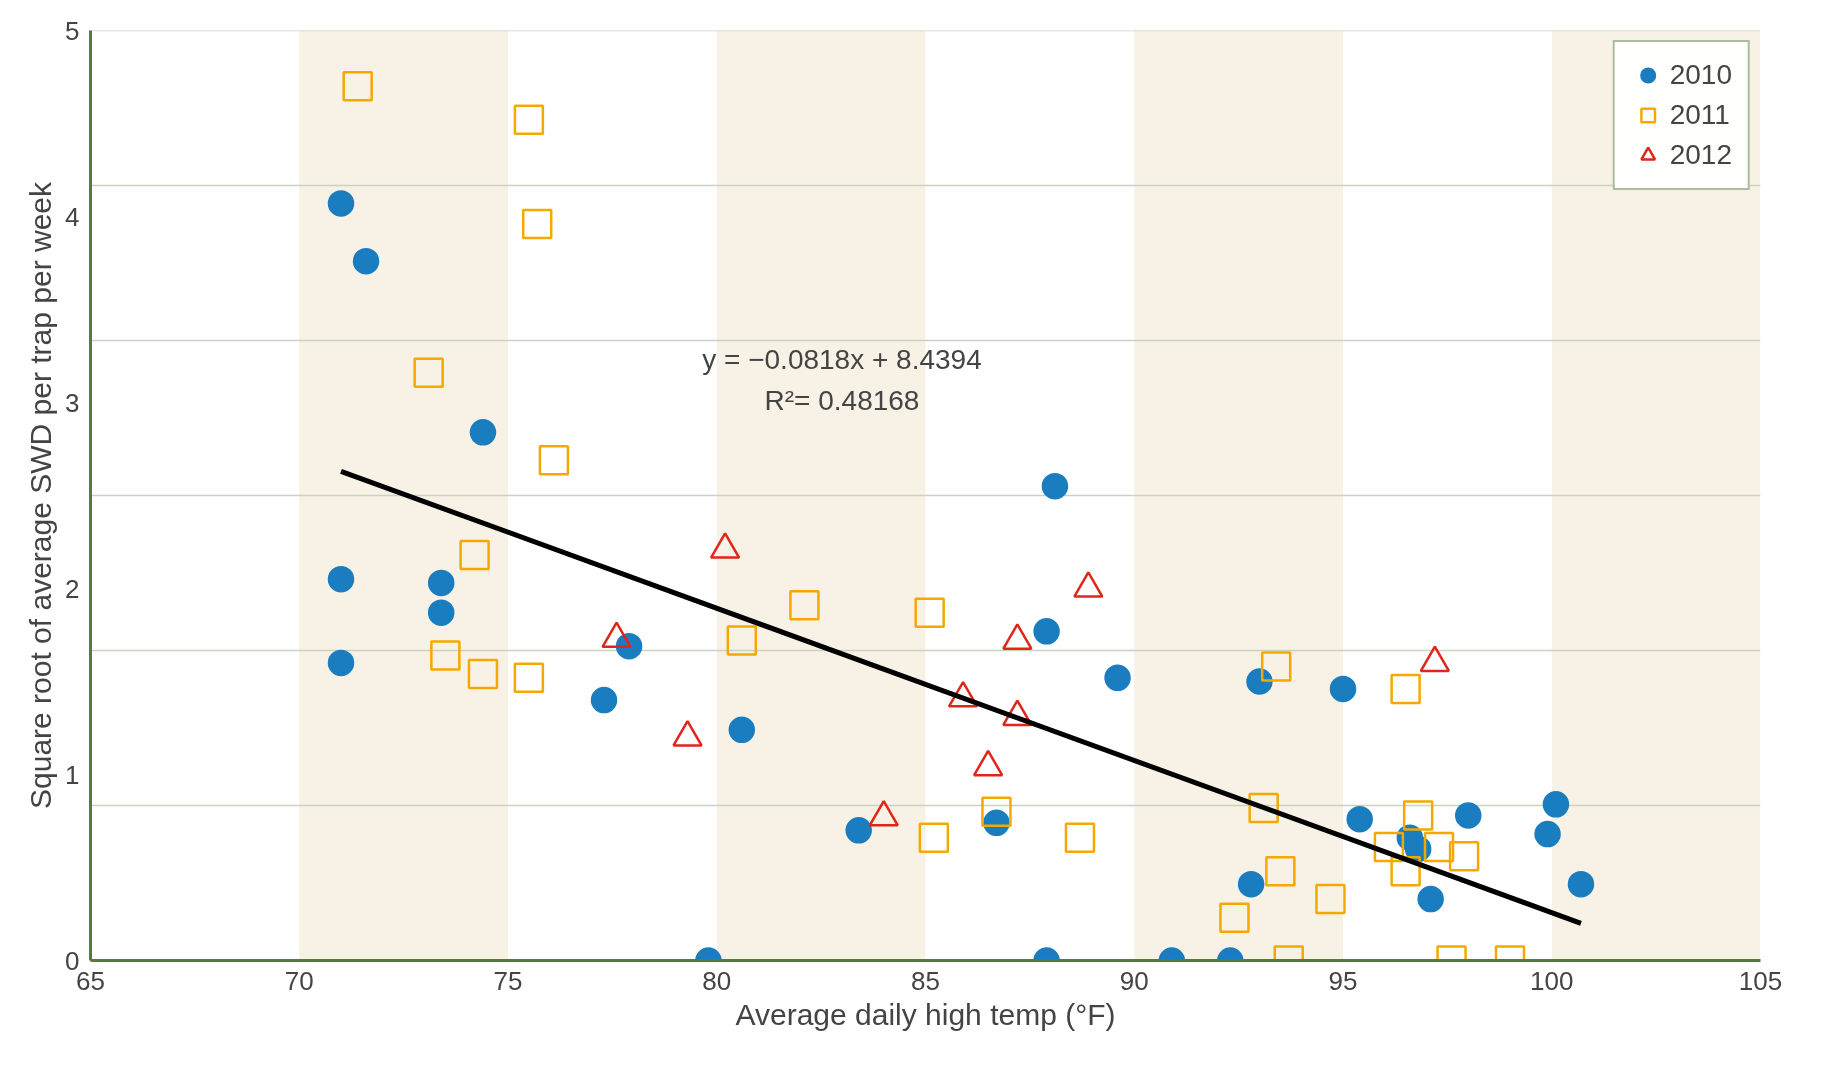 The width and height of the screenshot is (1832, 1065). Describe the element at coordinates (41, 495) in the screenshot. I see `y-axis-title: Square root of average SWD per trap per week` at that location.